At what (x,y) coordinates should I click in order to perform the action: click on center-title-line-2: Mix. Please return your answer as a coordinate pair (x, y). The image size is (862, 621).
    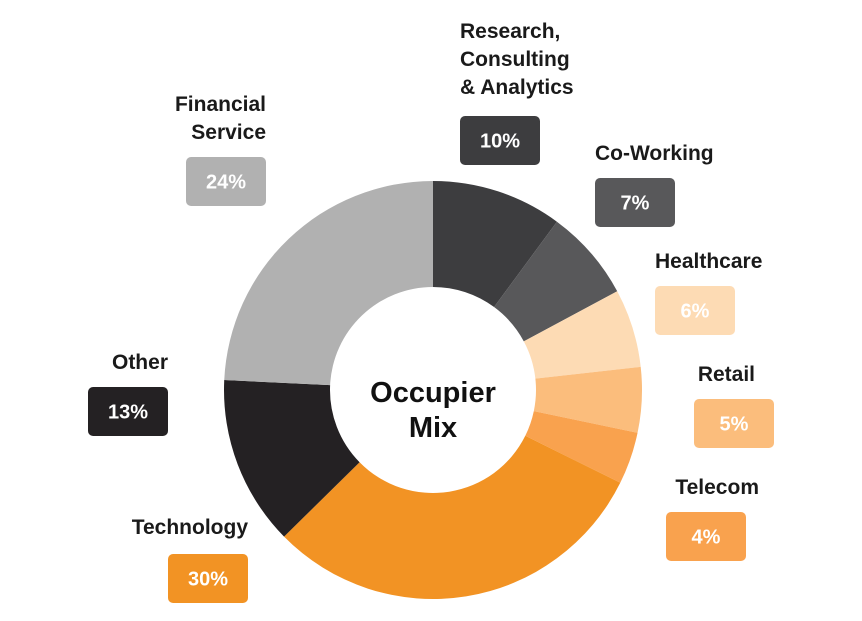
    Looking at the image, I should click on (433, 428).